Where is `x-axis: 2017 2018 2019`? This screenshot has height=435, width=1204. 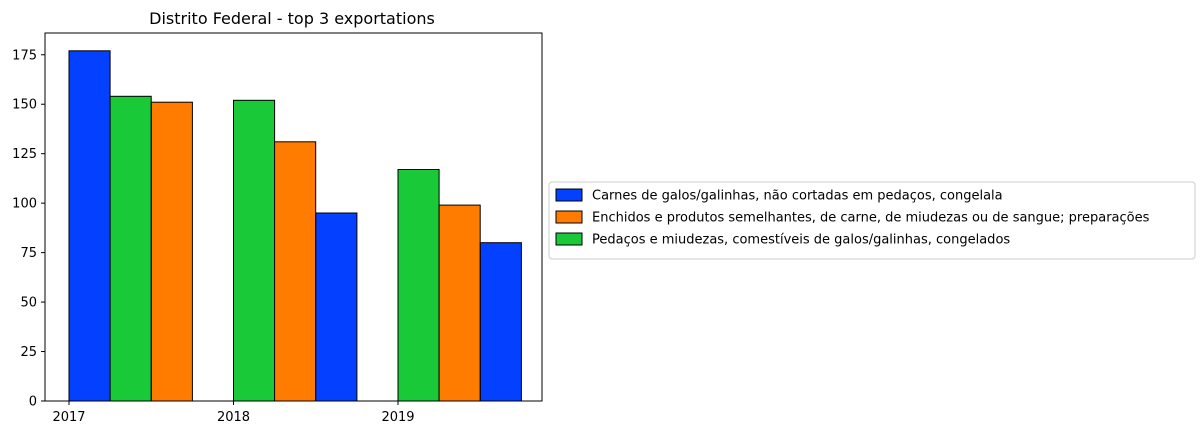
x-axis: 2017 2018 2019 is located at coordinates (233, 413).